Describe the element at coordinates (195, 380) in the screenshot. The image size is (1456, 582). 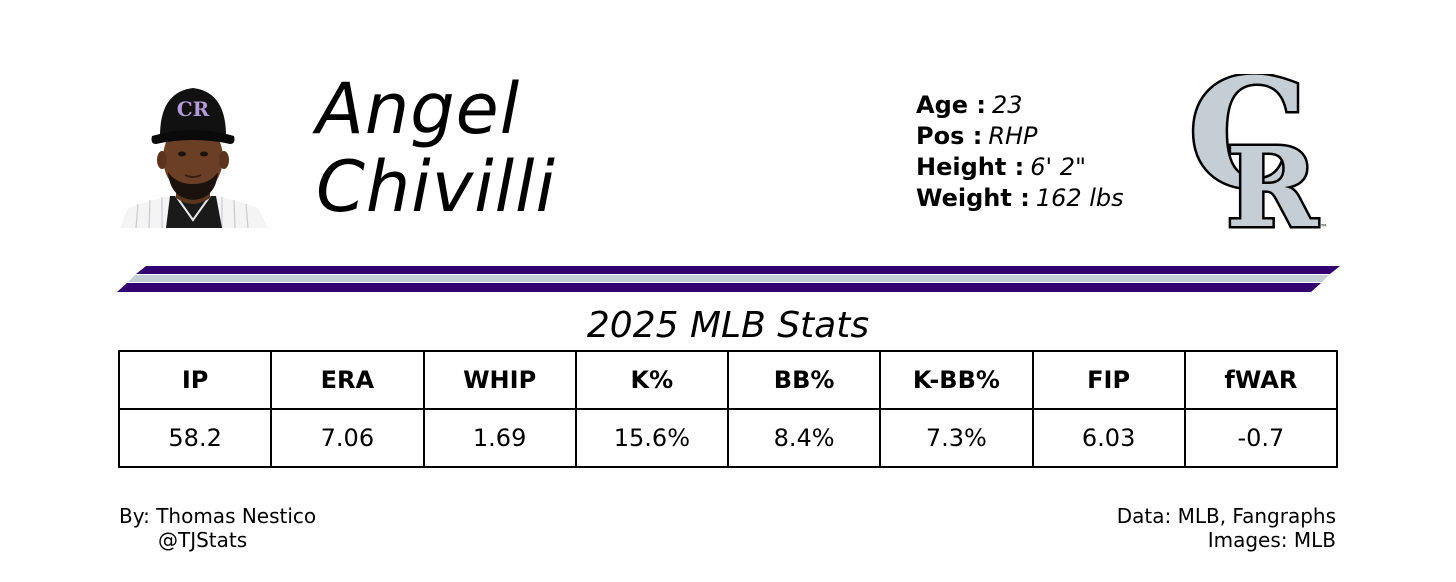
I see `stat-header-ip: IP` at that location.